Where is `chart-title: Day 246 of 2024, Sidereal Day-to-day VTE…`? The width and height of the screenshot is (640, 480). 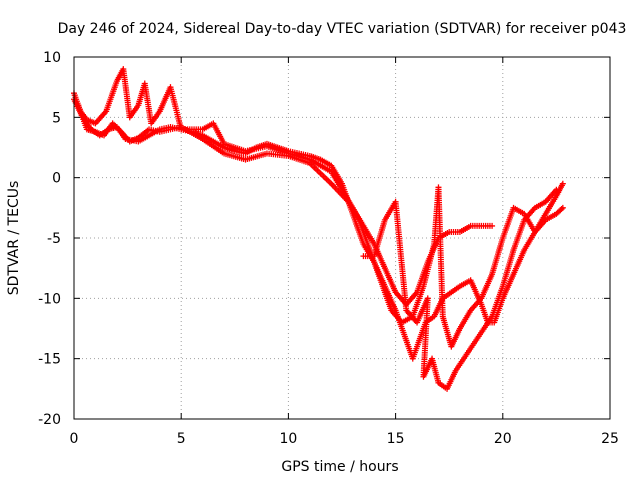 chart-title: Day 246 of 2024, Sidereal Day-to-day VTE… is located at coordinates (342, 29).